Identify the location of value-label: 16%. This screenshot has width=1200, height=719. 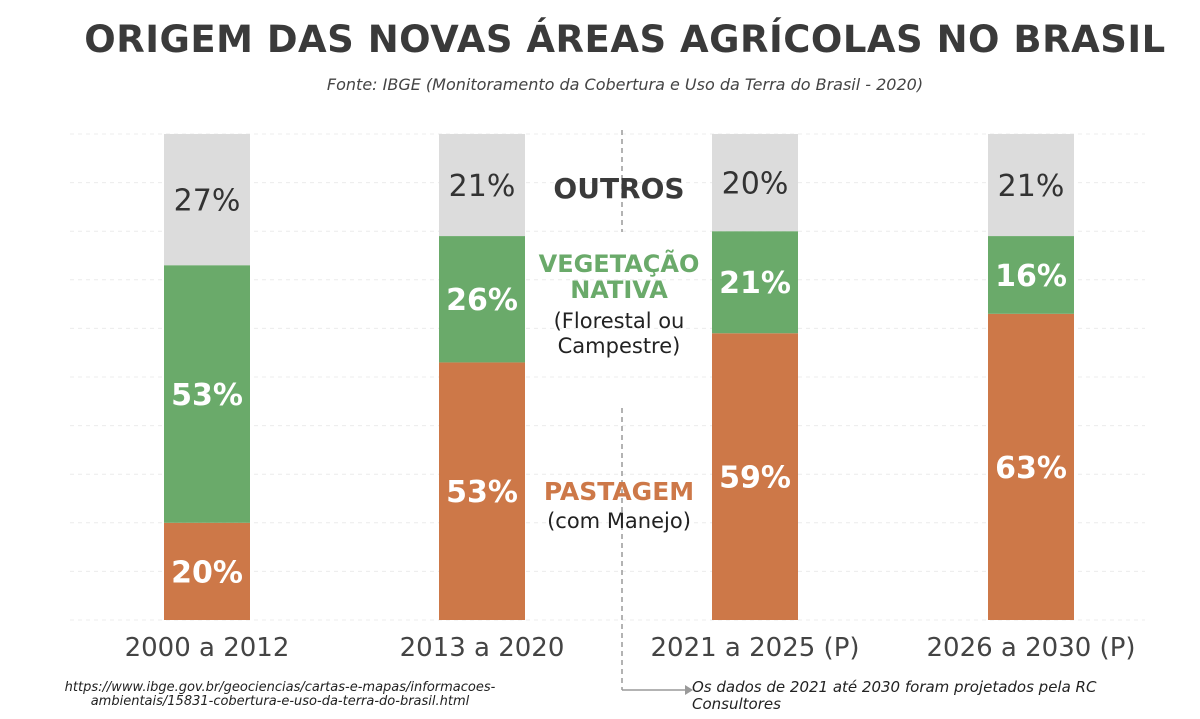
(1031, 276).